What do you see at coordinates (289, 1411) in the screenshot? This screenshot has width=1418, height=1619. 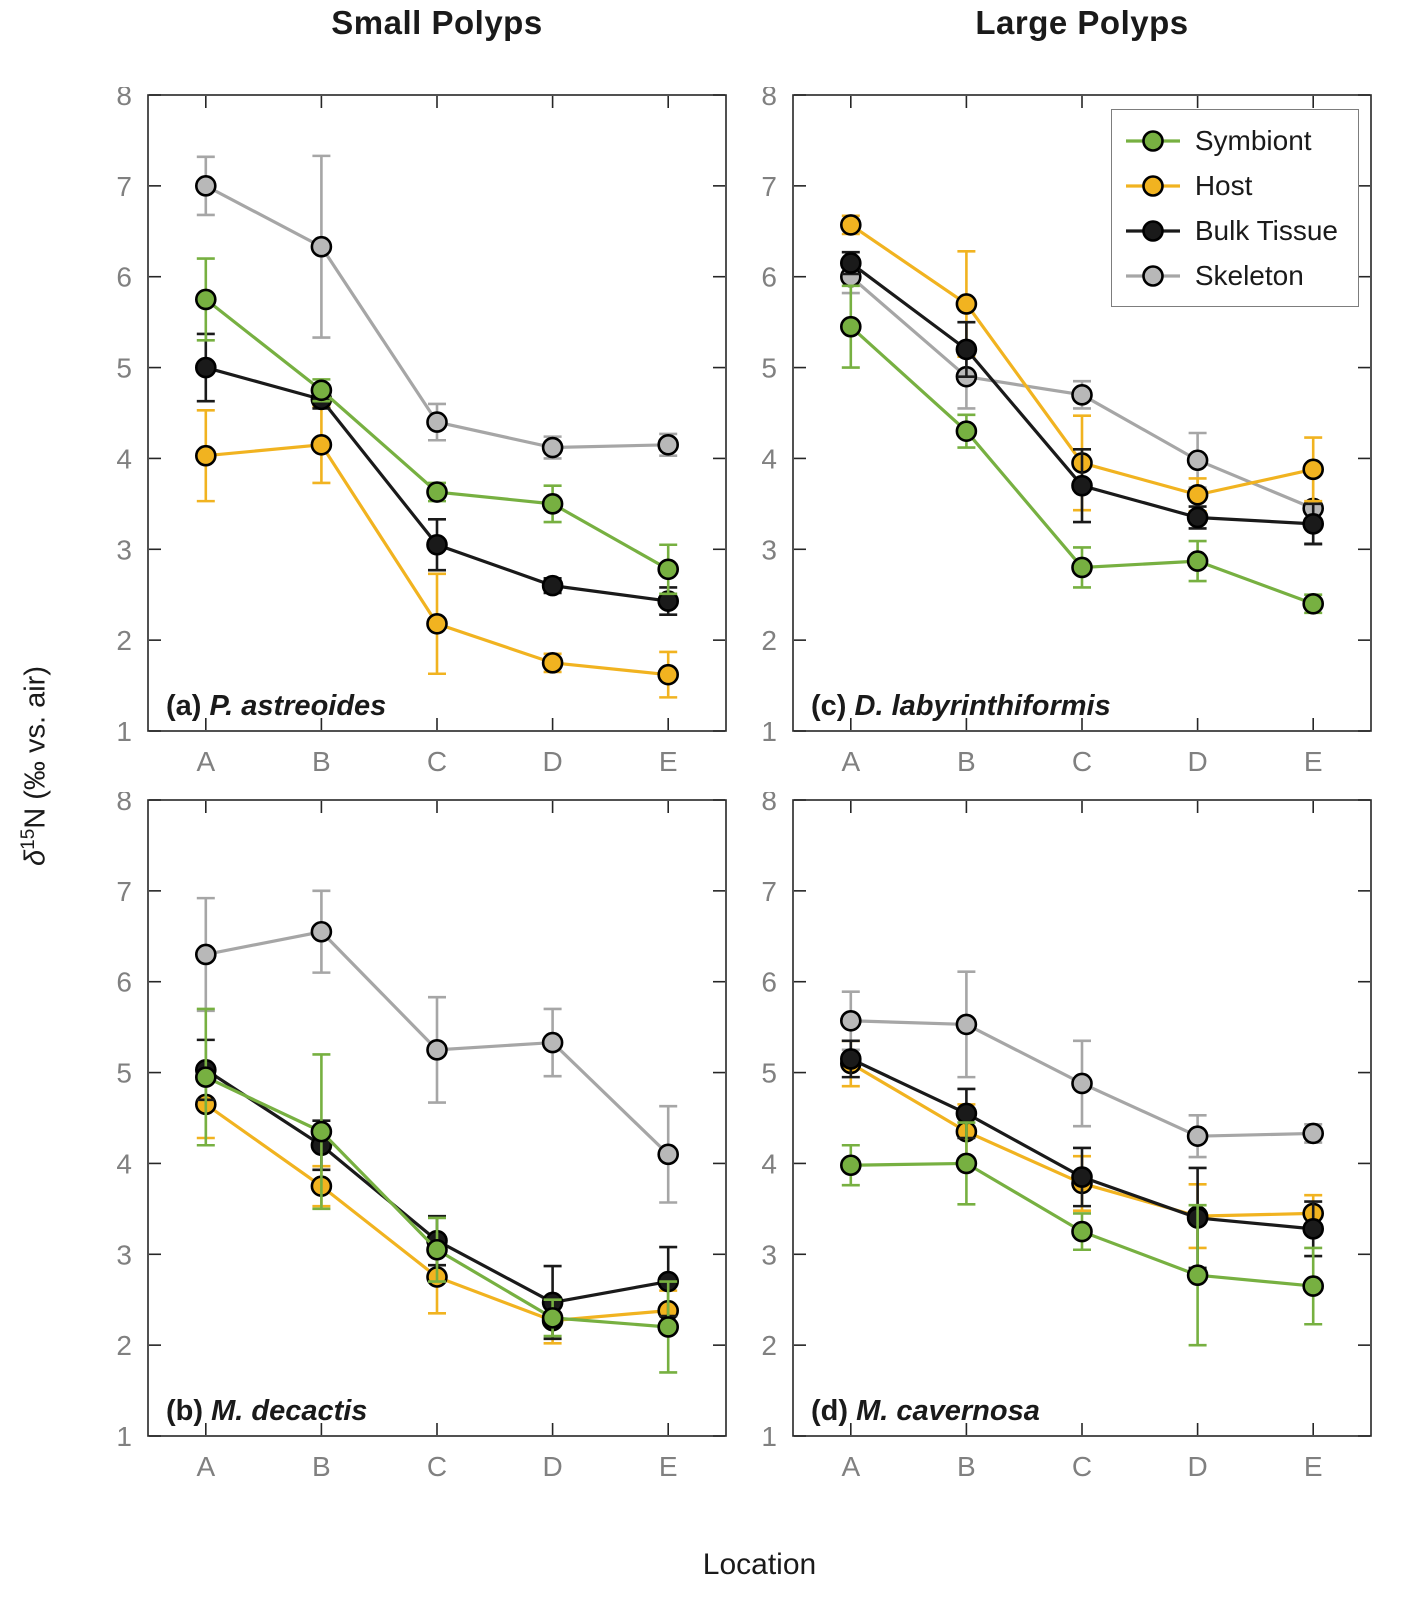 I see `species-name: M. decactis` at bounding box center [289, 1411].